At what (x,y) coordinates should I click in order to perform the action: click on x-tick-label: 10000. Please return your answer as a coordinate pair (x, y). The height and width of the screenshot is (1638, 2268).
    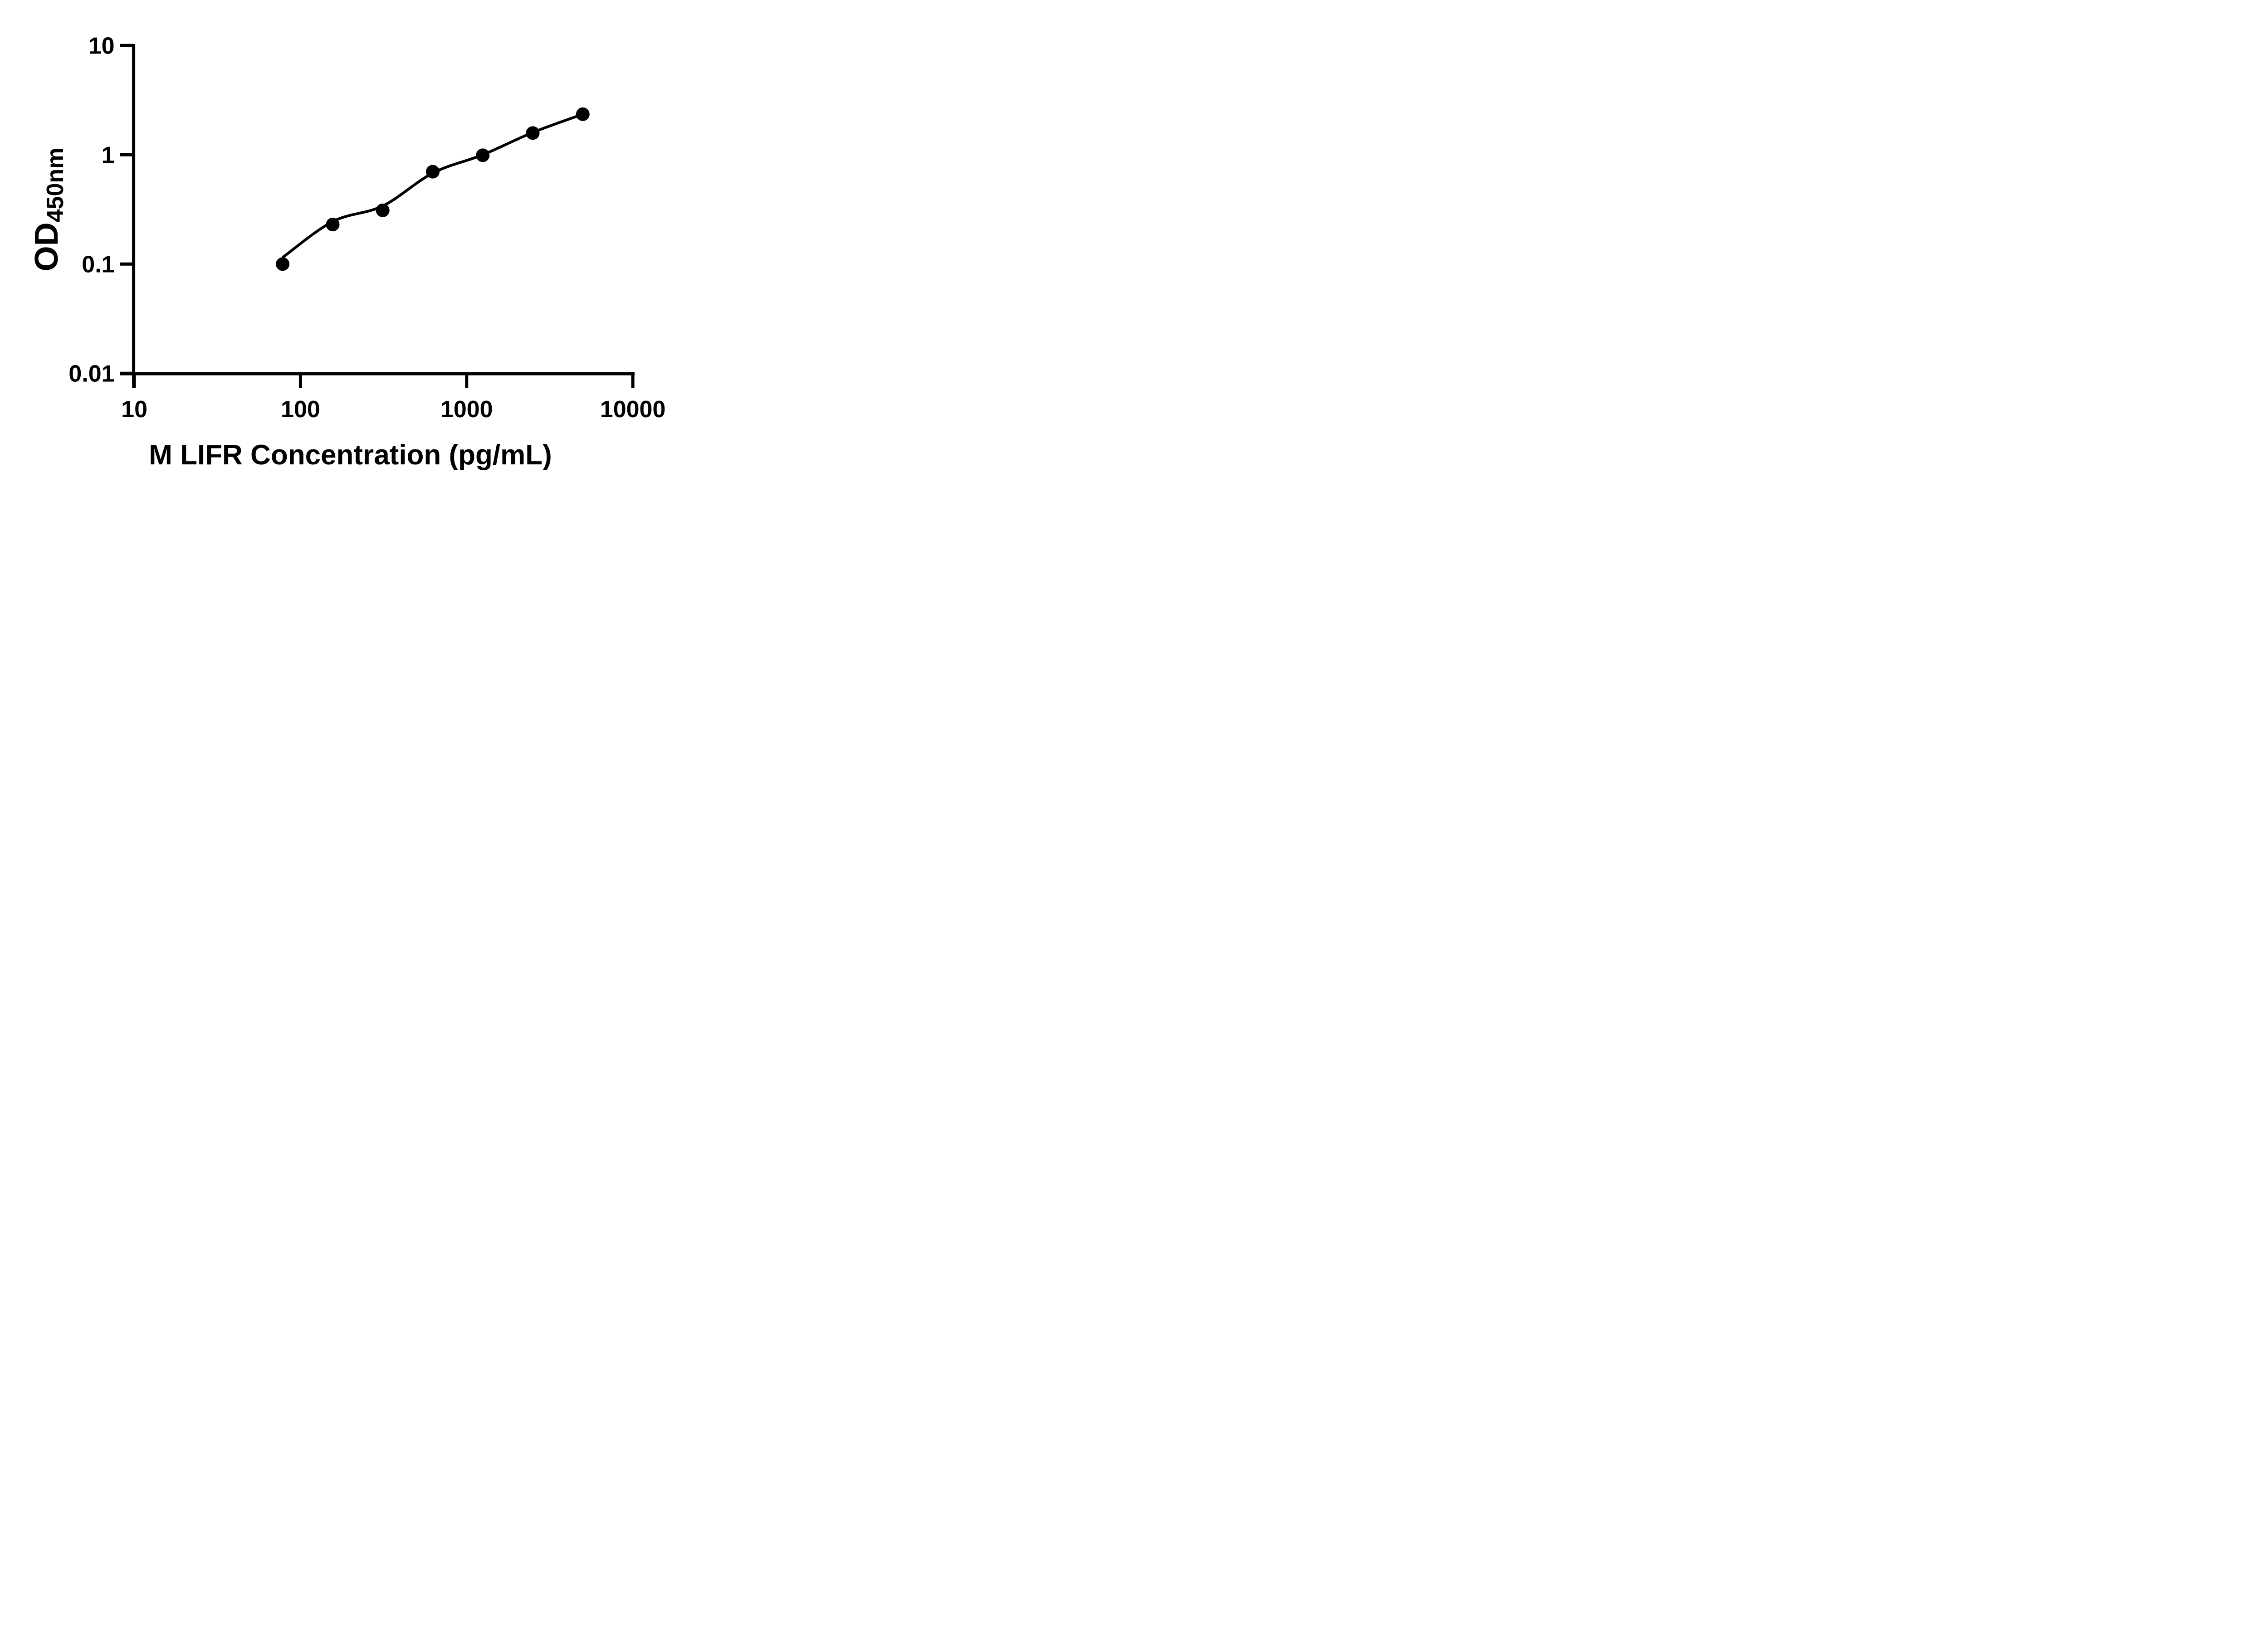
    Looking at the image, I should click on (633, 409).